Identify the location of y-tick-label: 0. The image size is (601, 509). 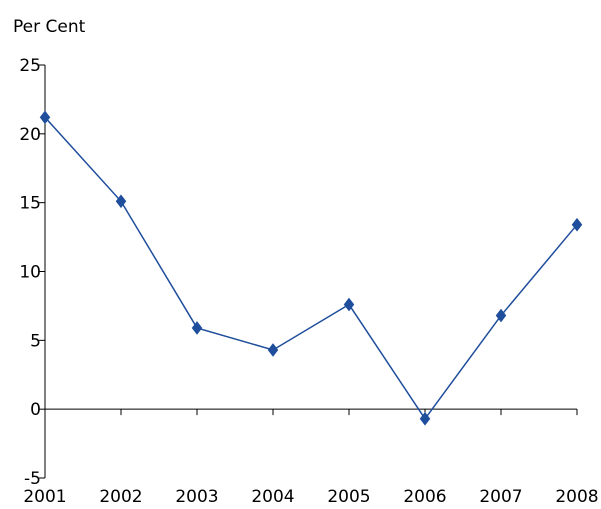
(35, 410).